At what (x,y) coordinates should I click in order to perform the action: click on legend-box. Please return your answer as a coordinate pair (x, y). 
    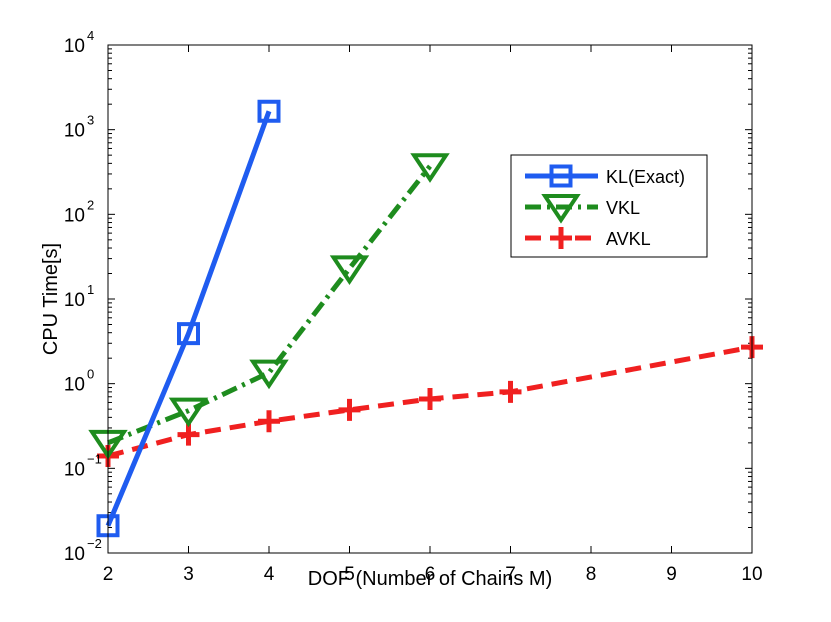
    Looking at the image, I should click on (609, 206).